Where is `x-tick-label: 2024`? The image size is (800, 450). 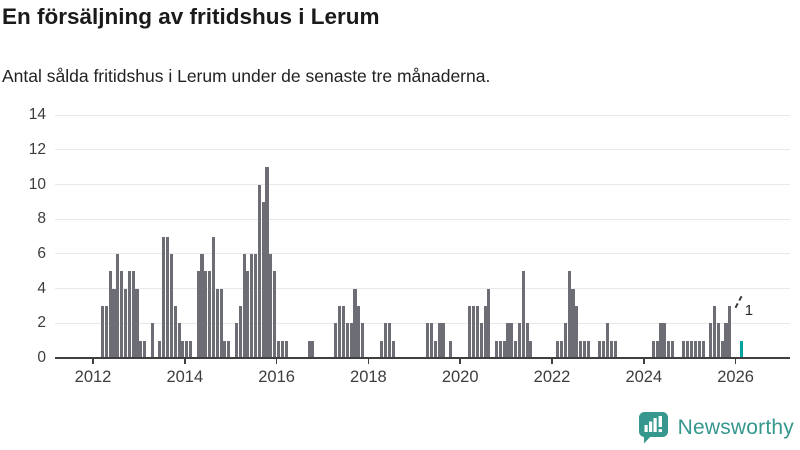 x-tick-label: 2024 is located at coordinates (644, 377).